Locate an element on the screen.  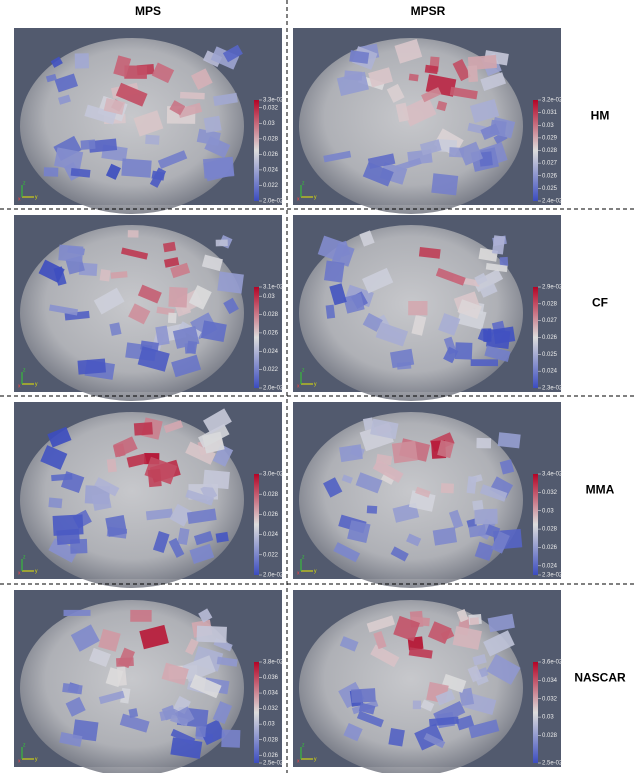
colorbar-label: 3.6e-02 is located at coordinates (552, 663).